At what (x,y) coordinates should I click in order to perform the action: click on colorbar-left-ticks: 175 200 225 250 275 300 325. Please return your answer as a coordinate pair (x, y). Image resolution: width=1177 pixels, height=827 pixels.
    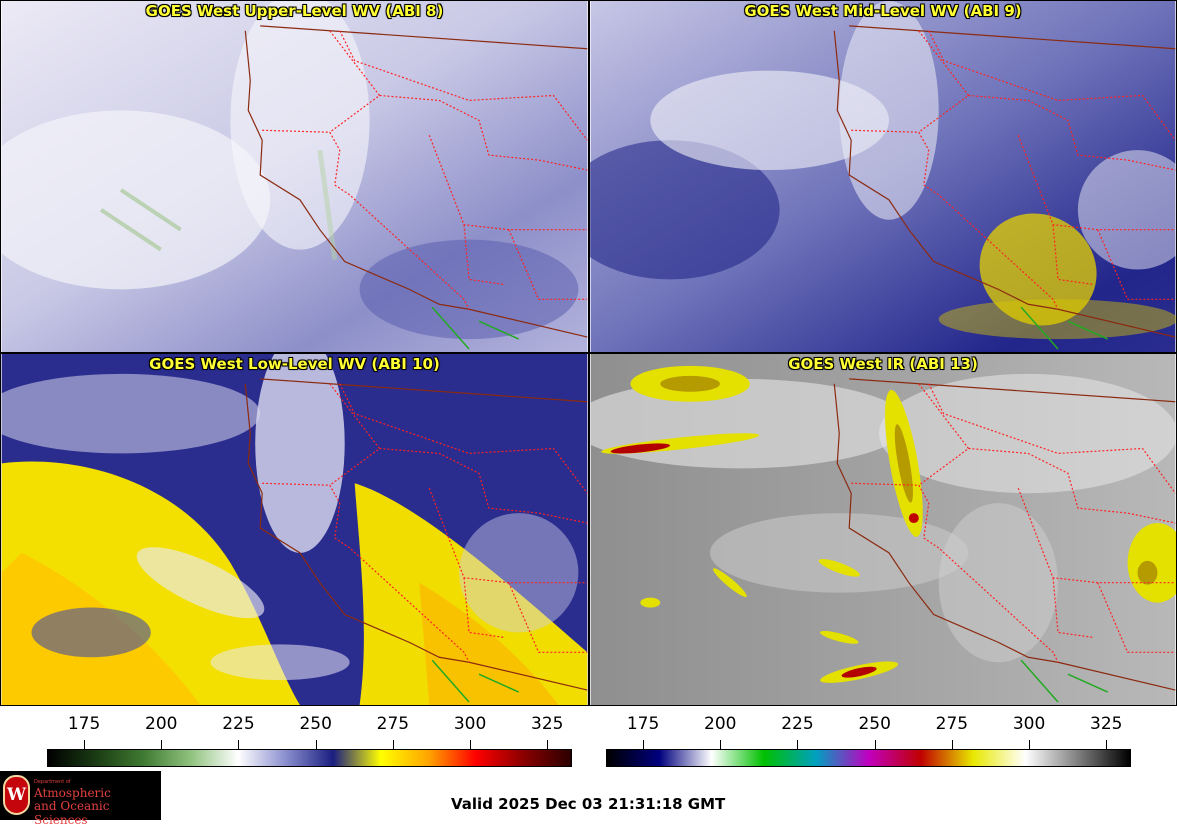
    Looking at the image, I should click on (309, 732).